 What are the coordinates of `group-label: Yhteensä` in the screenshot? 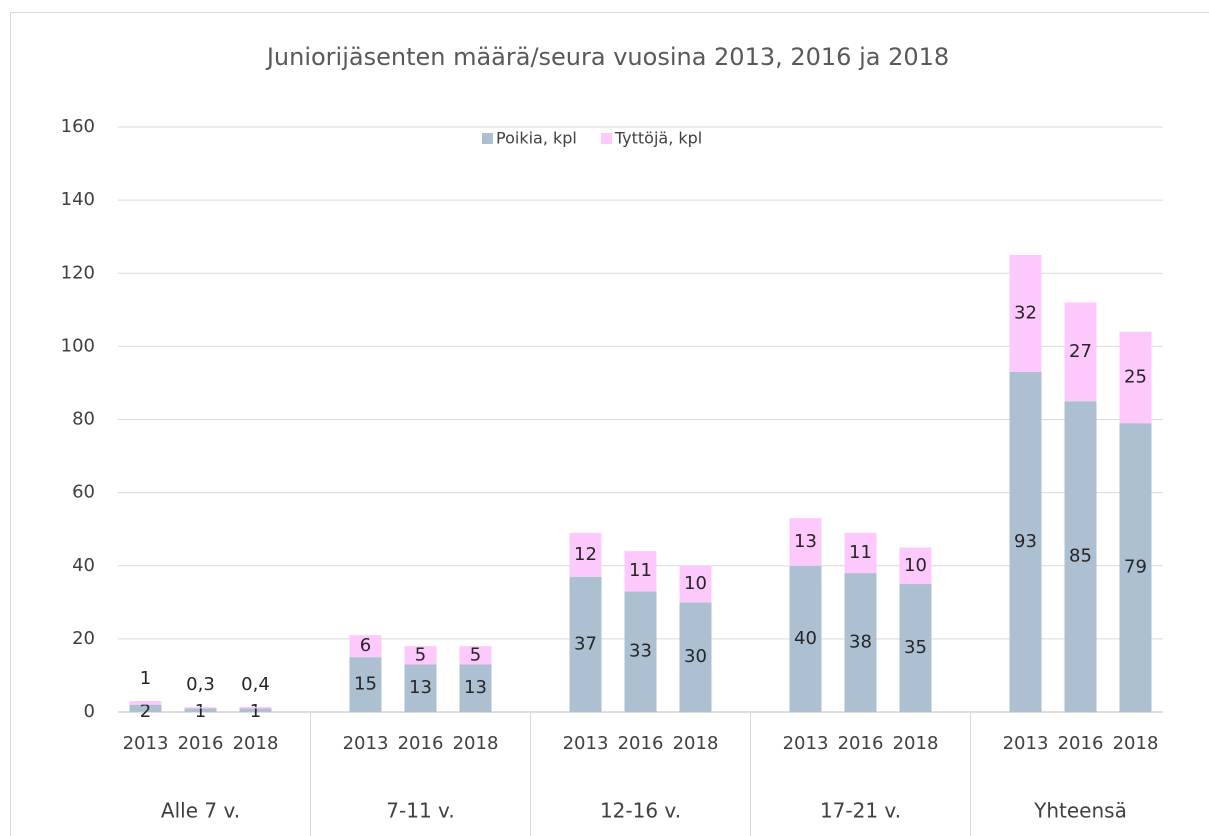 It's located at (1080, 811).